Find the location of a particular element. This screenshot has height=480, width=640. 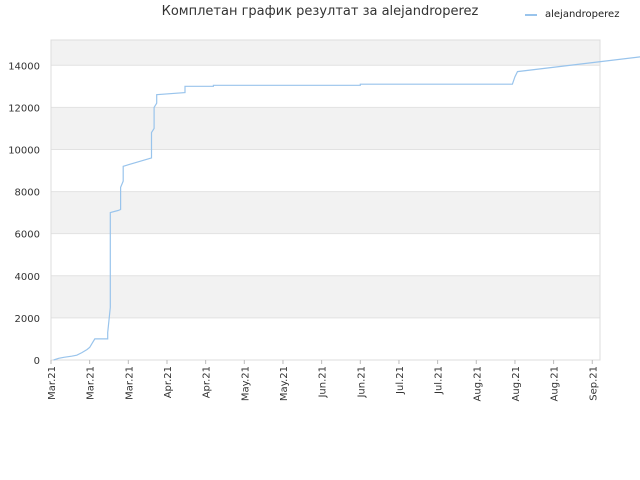

legend: alejandroperez is located at coordinates (572, 14).